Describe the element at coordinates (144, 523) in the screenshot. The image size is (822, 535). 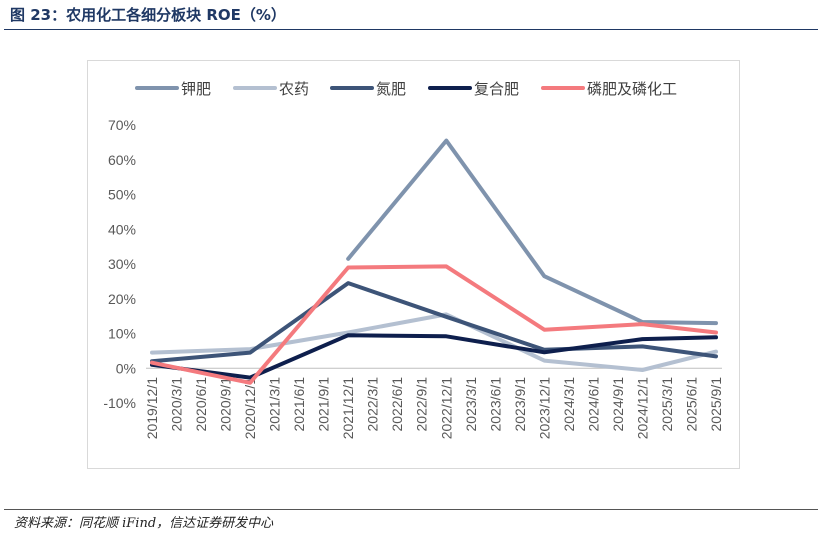
I see `source-note: 资料来源：同花顺 iFind，信达证券研发中心` at that location.